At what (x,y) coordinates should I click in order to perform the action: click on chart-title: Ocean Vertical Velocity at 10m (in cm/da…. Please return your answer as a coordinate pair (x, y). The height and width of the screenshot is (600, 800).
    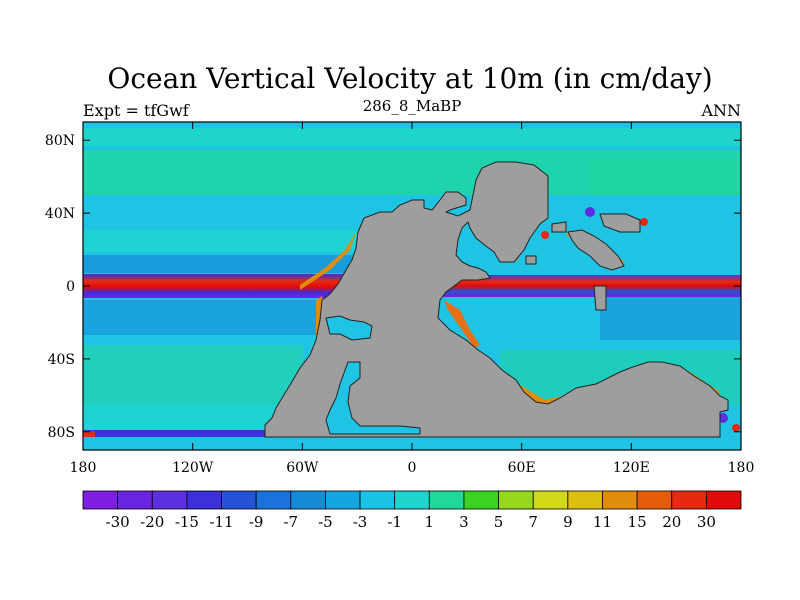
    Looking at the image, I should click on (409, 78).